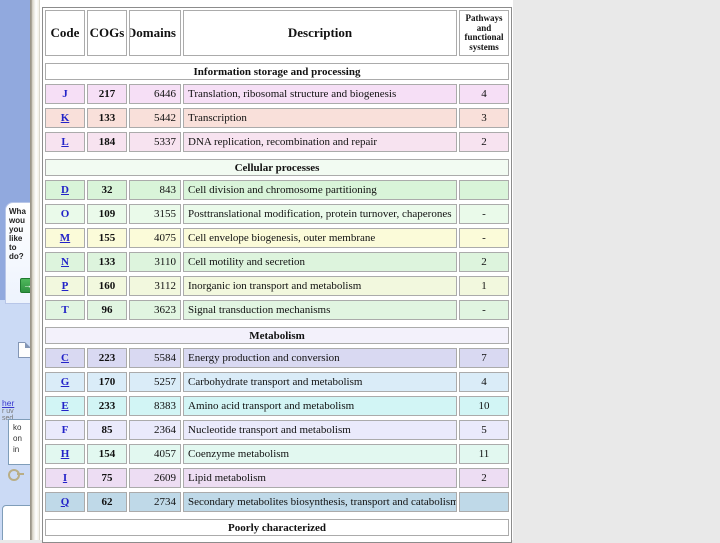  I want to click on code-cell: O, so click(65, 214).